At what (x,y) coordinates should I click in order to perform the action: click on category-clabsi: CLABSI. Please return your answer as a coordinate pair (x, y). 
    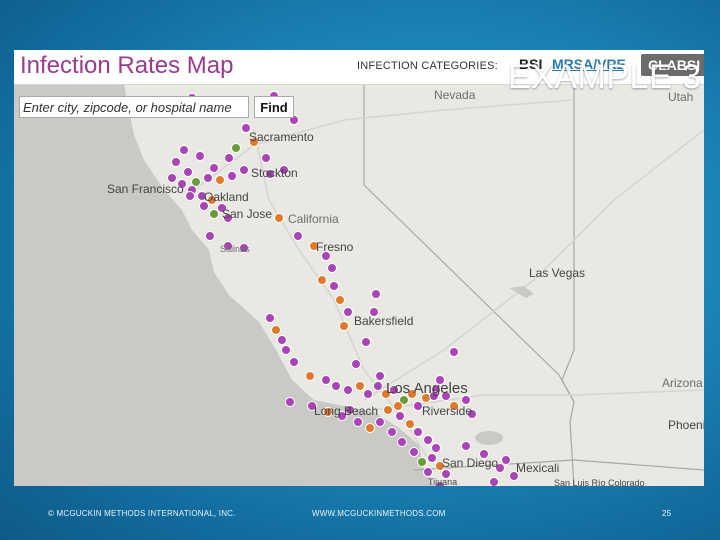
    Looking at the image, I should click on (672, 65).